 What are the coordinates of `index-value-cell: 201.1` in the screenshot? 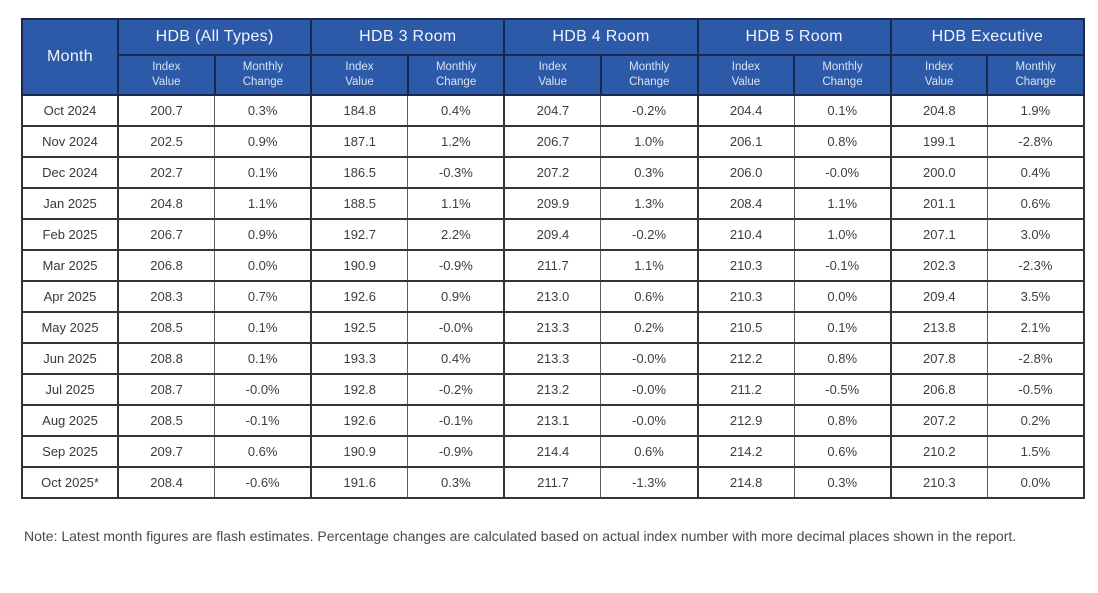 It's located at (939, 204).